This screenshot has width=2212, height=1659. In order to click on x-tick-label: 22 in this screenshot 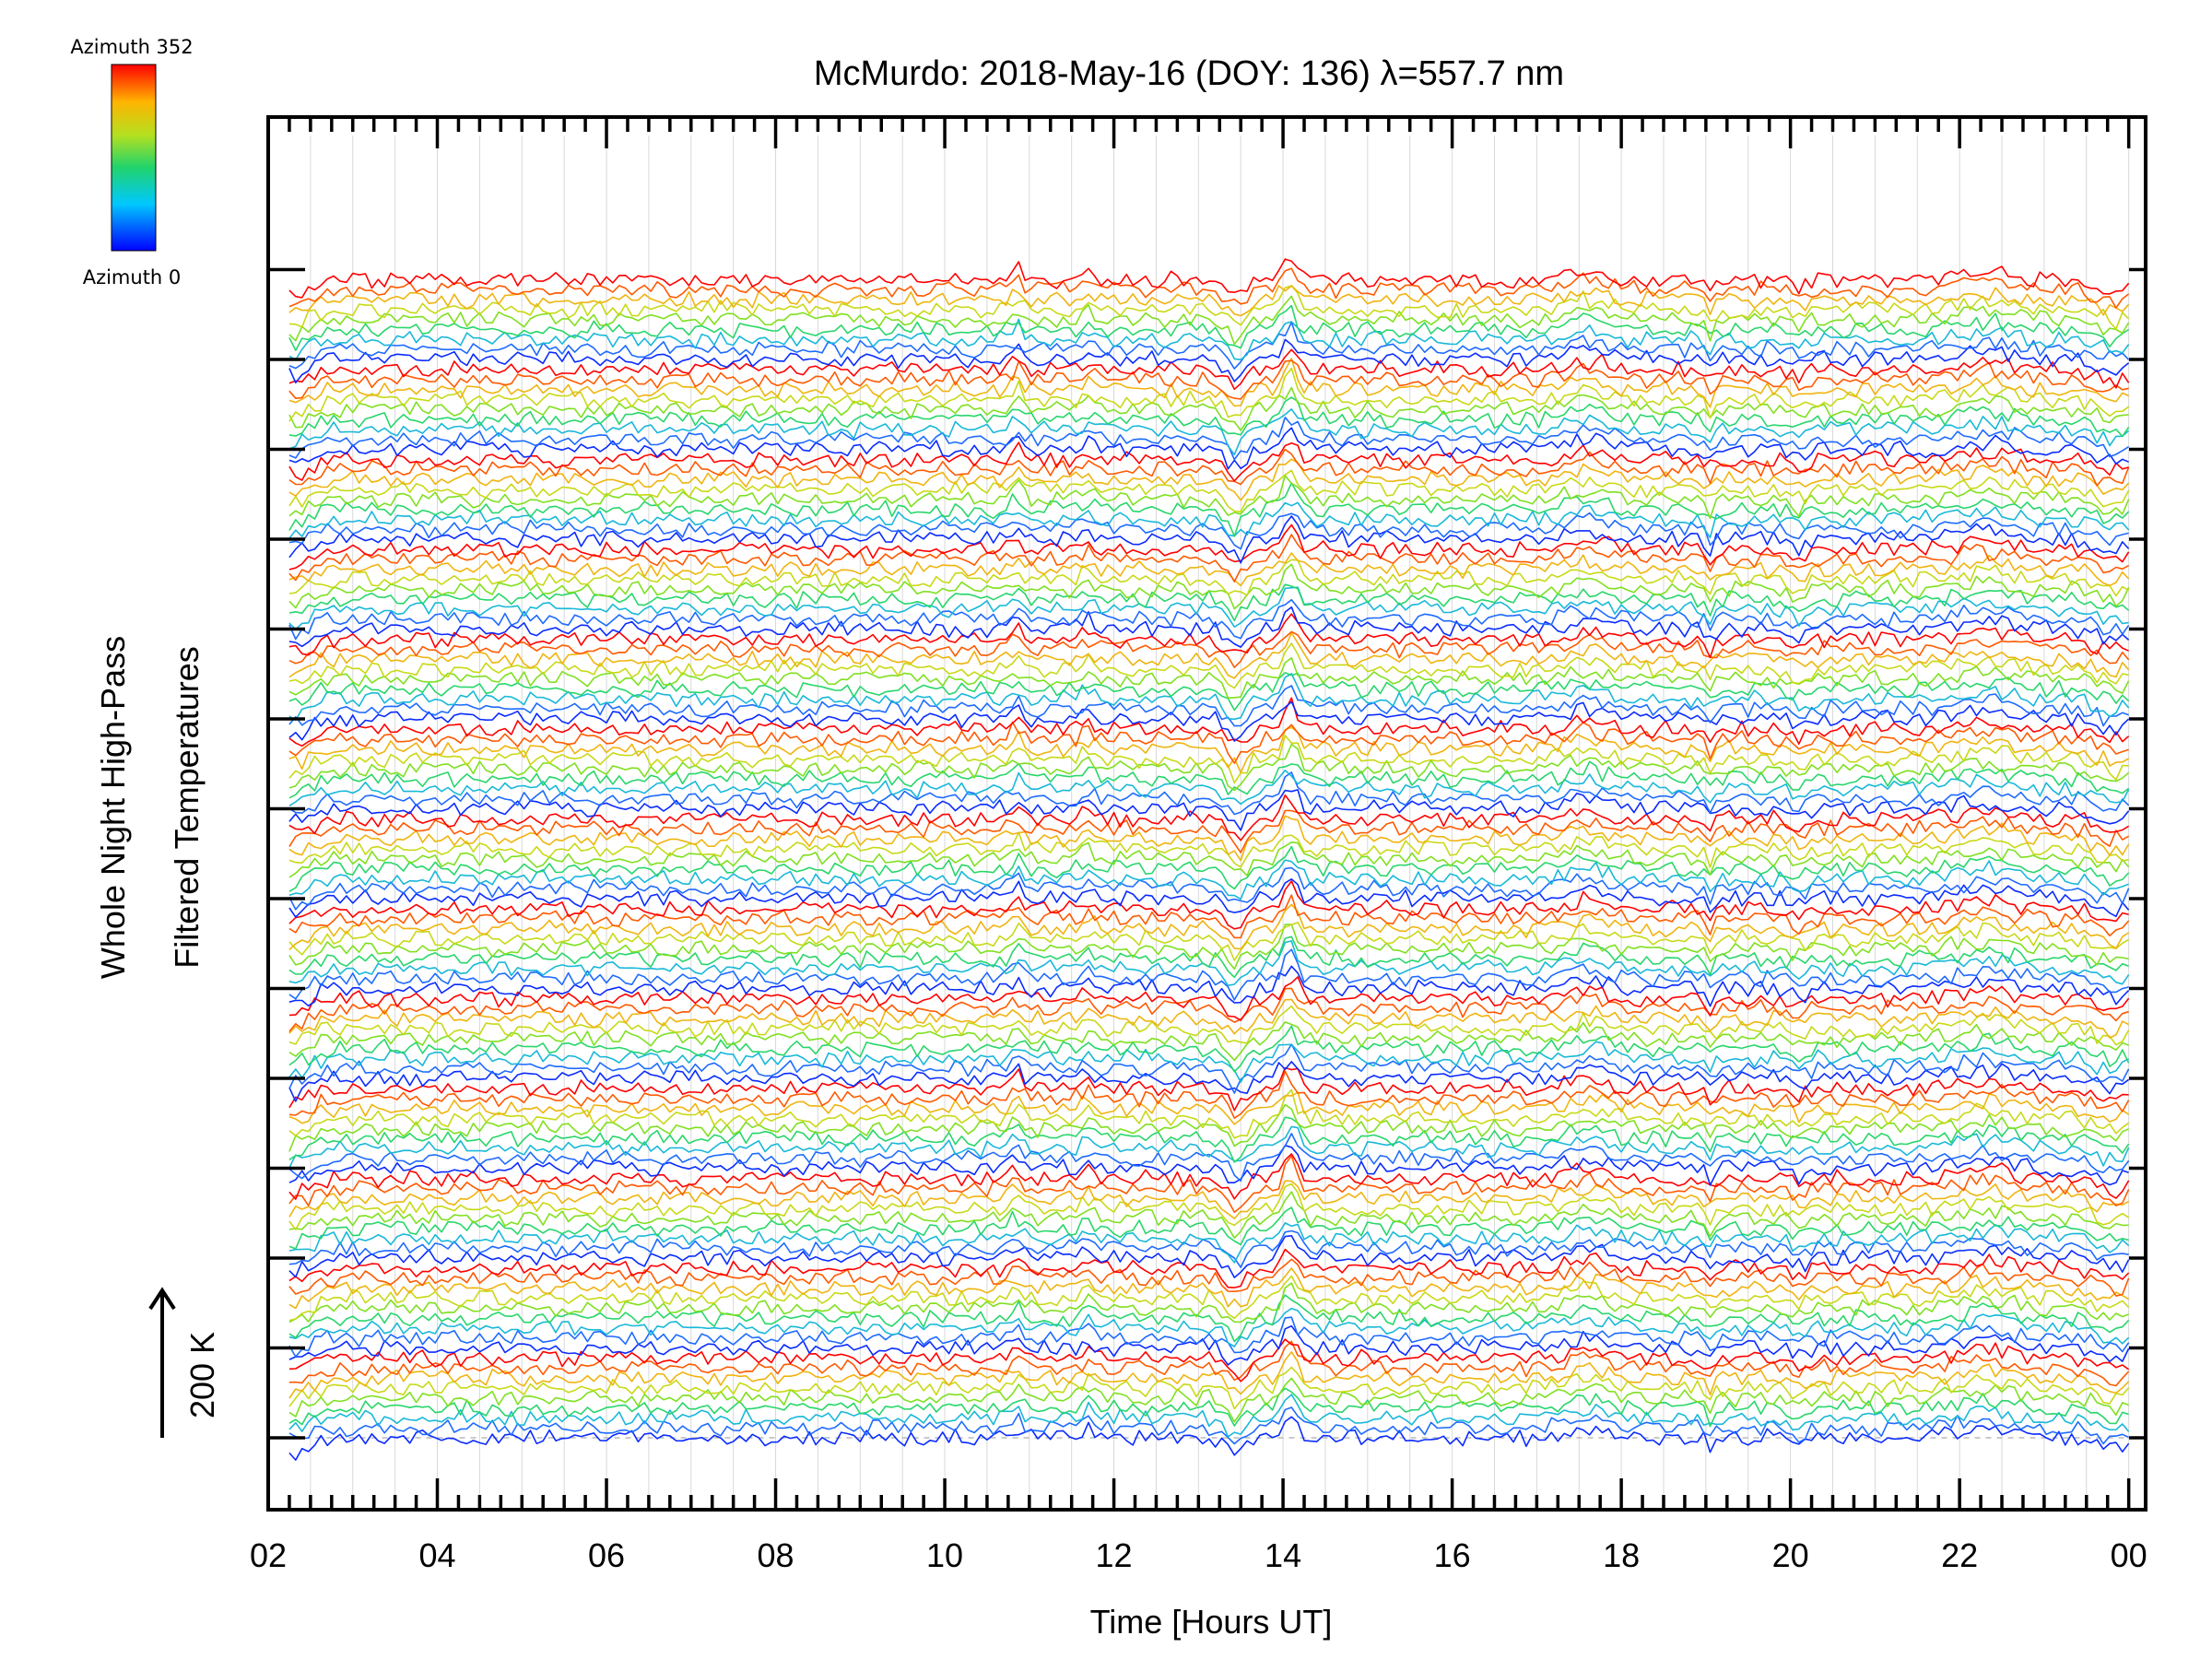, I will do `click(1959, 1555)`.